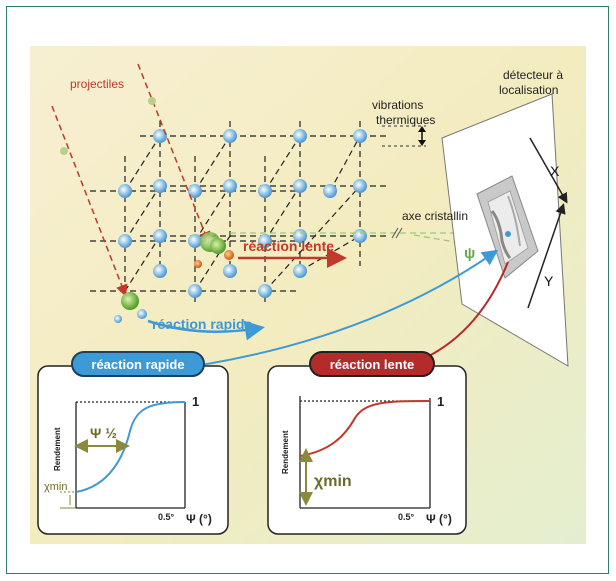  Describe the element at coordinates (57, 449) in the screenshot. I see `fast-ylabel: Rendement` at that location.